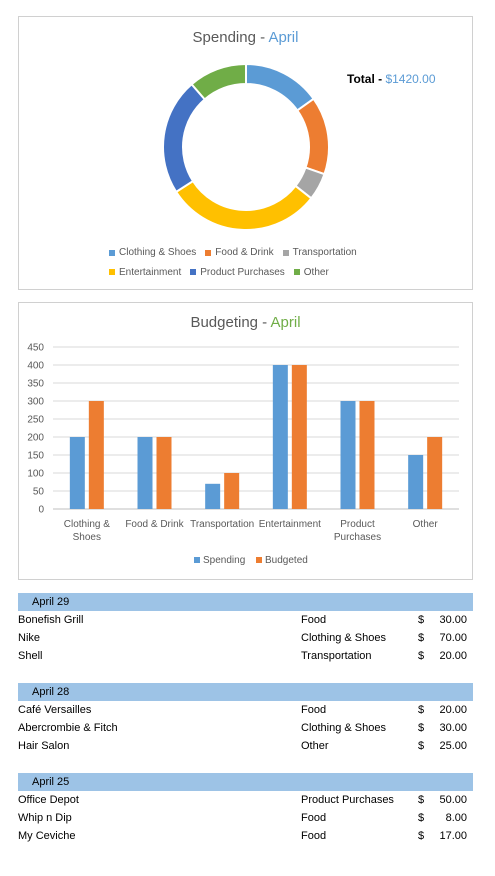  I want to click on y-tick-label: 0, so click(41, 510).